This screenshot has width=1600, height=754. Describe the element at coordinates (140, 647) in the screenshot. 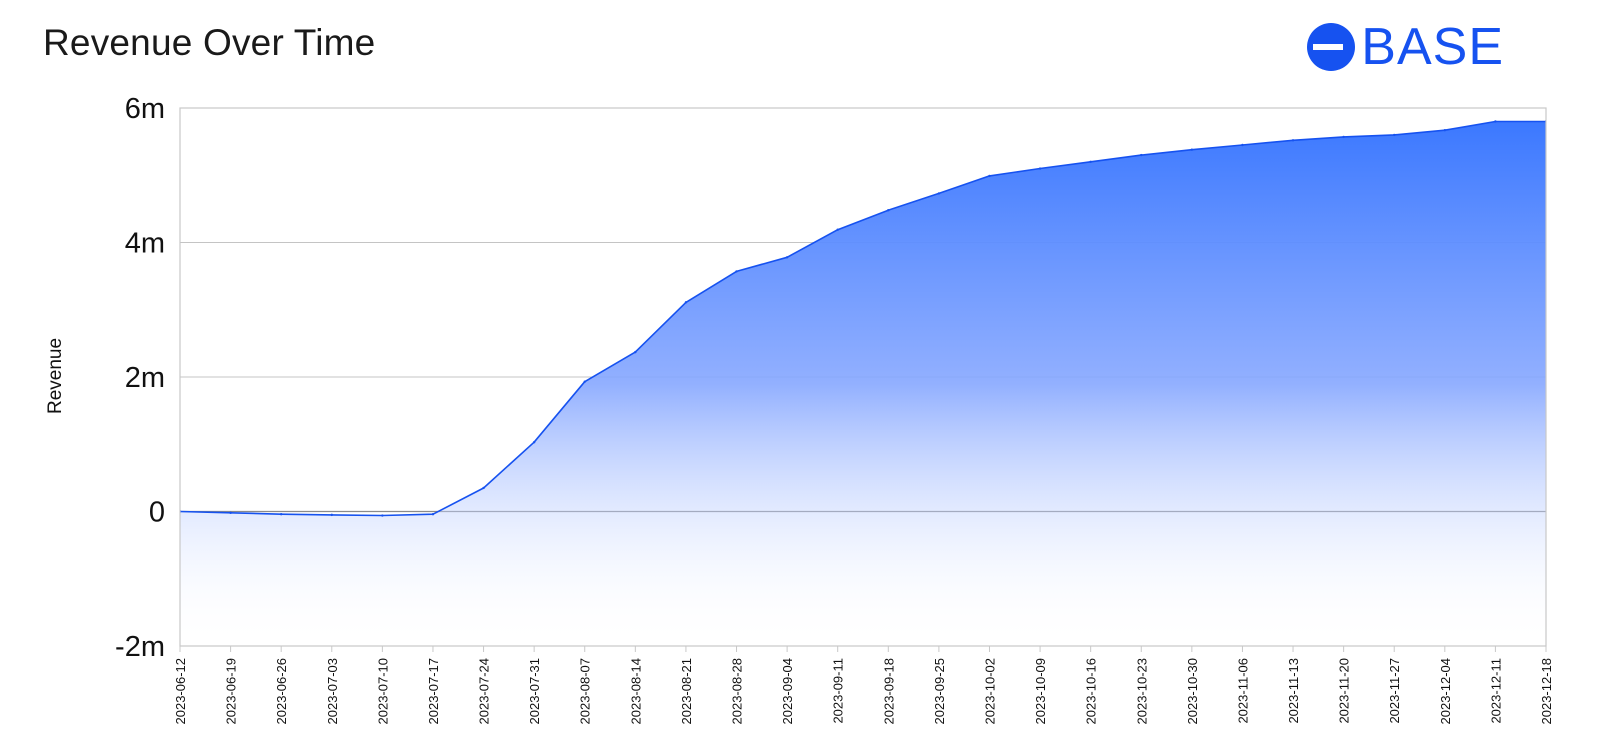

I see `y-tick-label: -2m` at that location.